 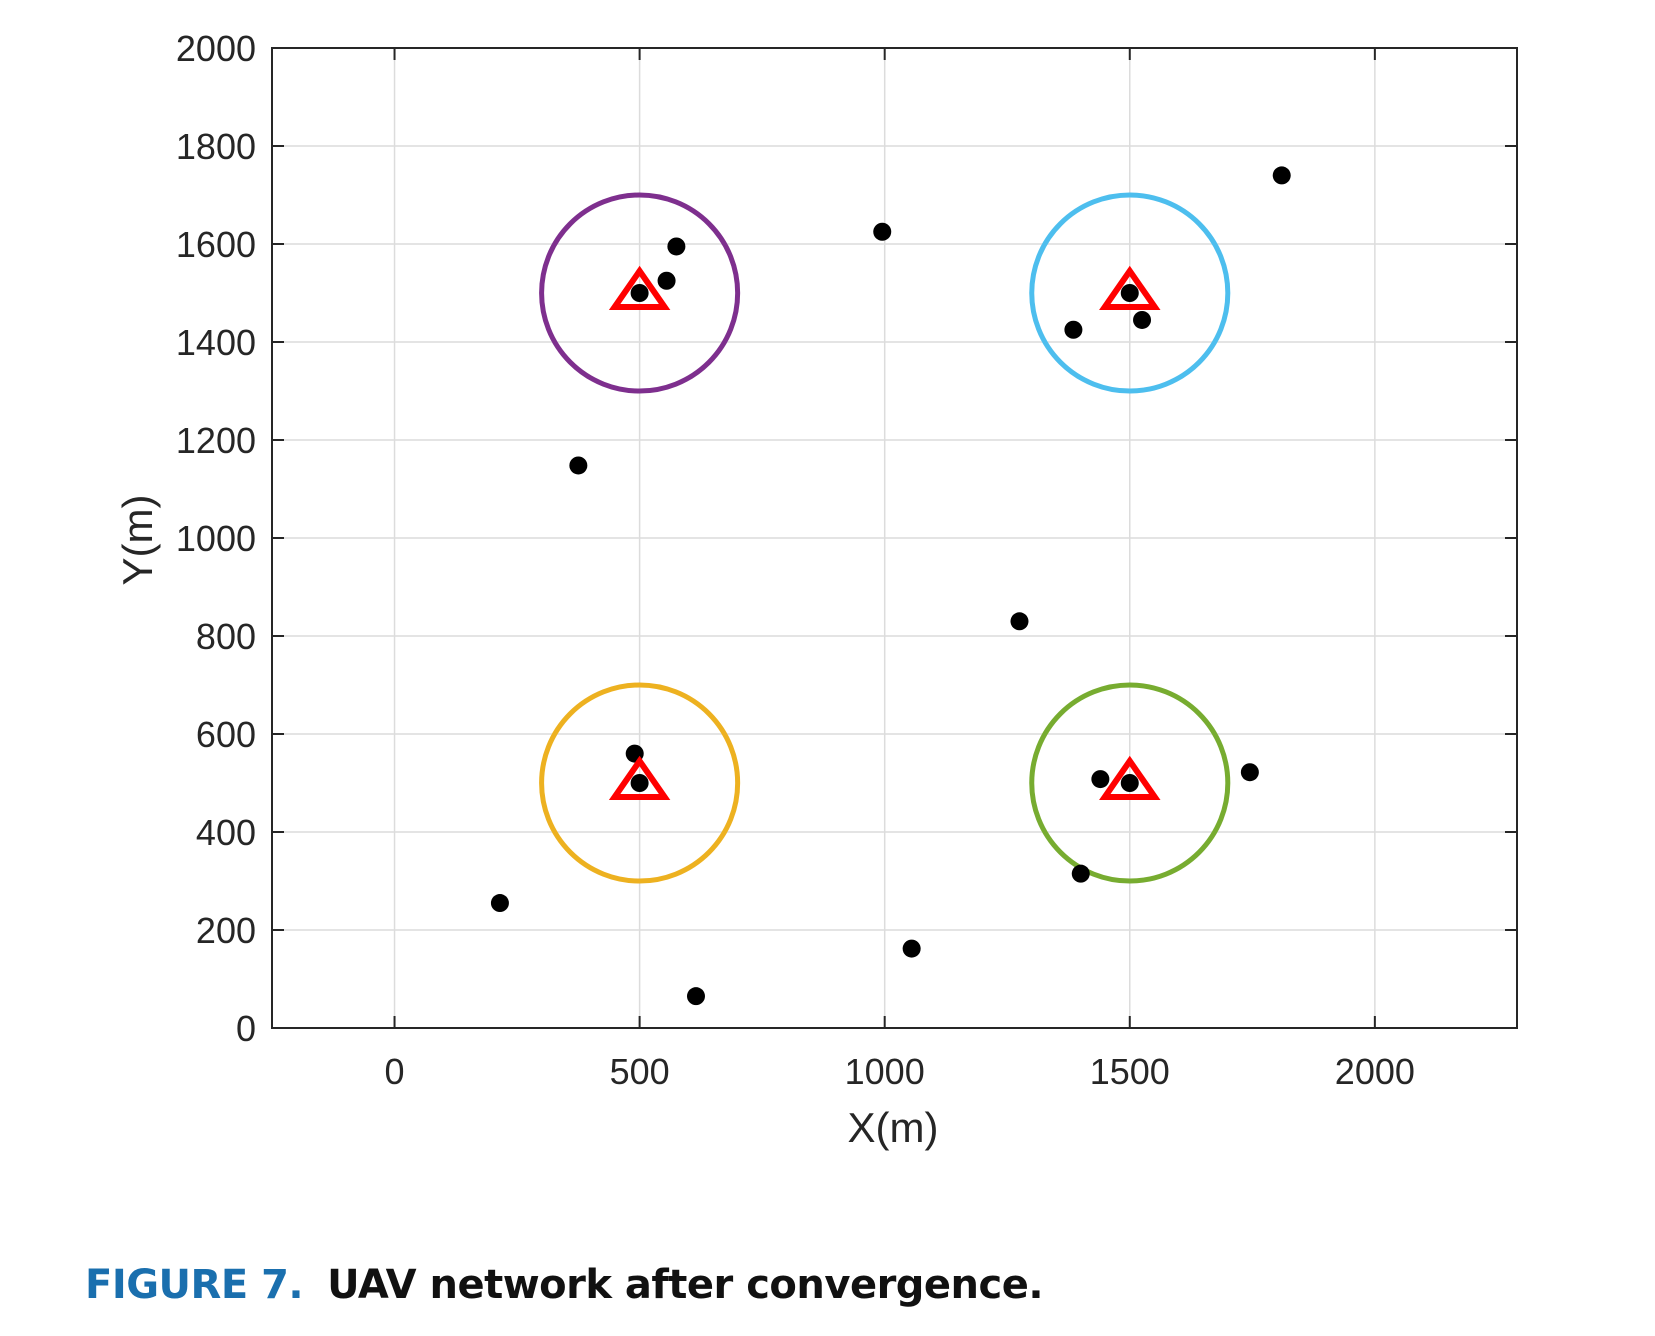 What do you see at coordinates (685, 1285) in the screenshot?
I see `figure-caption-text: UAV network after convergence.` at bounding box center [685, 1285].